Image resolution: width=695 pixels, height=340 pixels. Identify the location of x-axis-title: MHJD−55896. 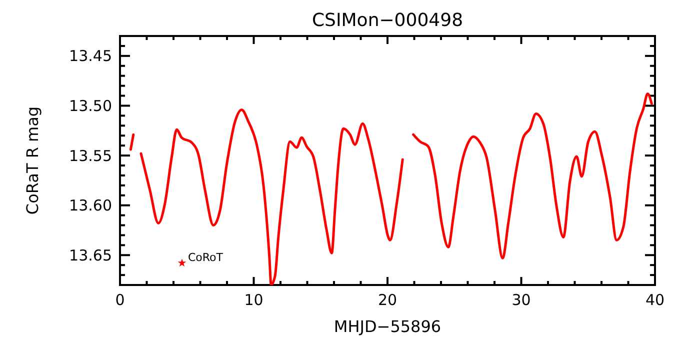
(388, 326).